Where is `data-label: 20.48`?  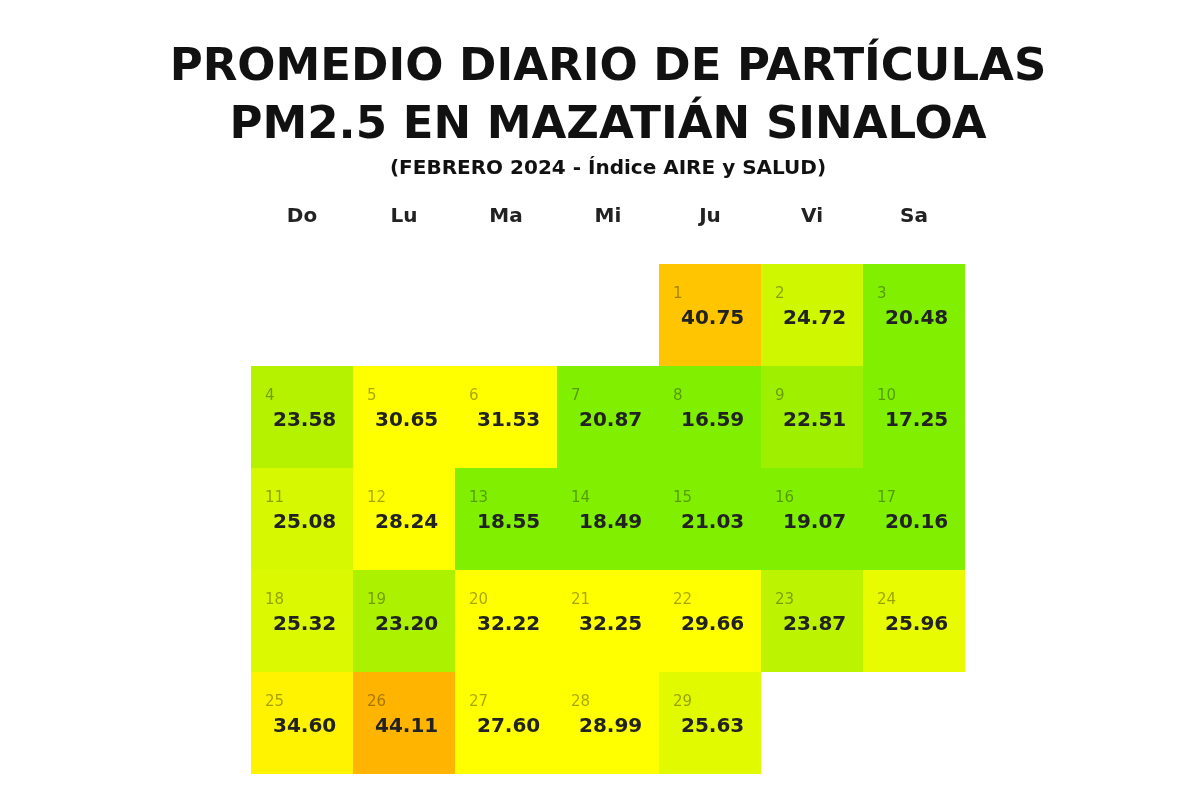
data-label: 20.48 is located at coordinates (917, 317).